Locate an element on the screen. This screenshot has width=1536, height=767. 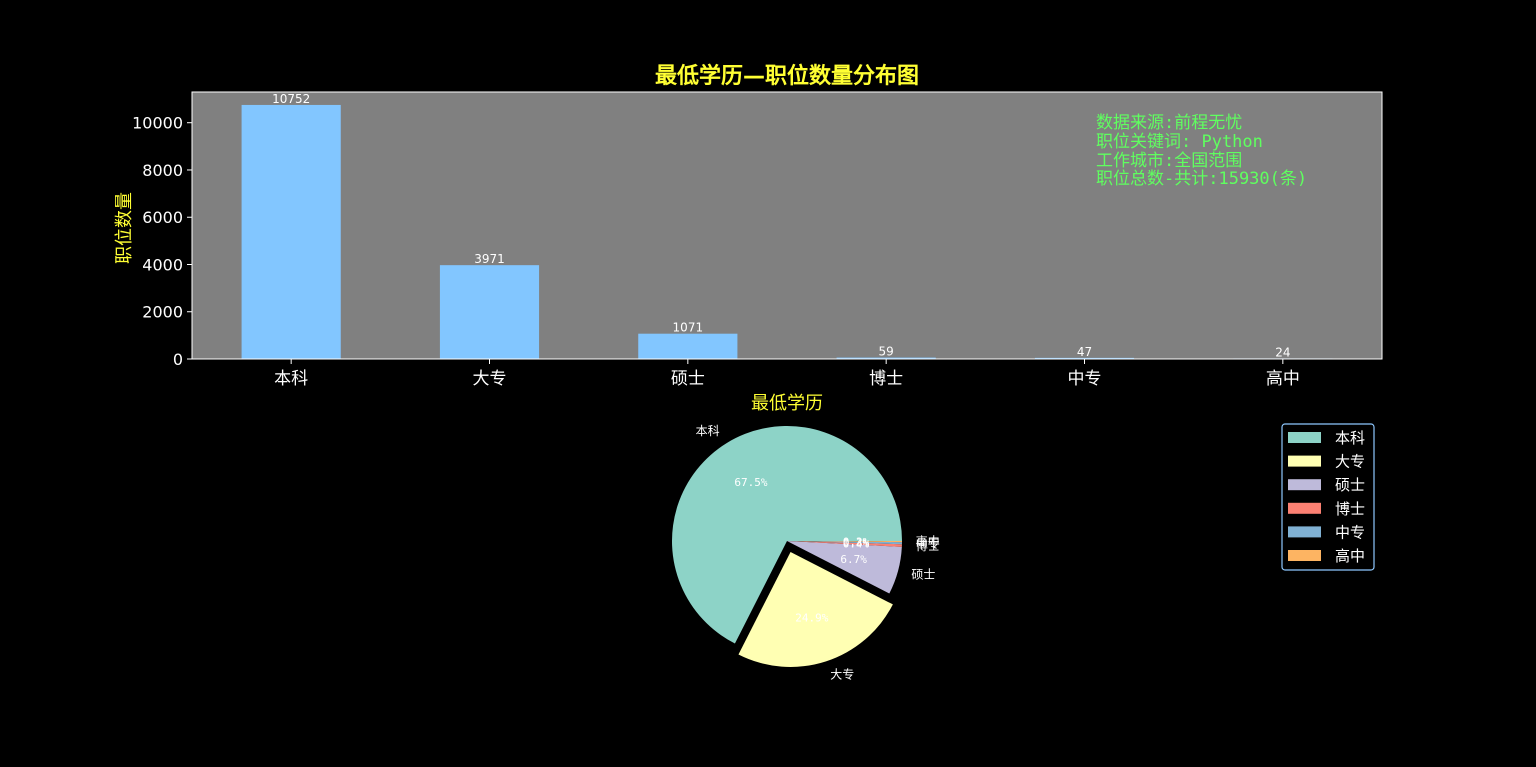
pie-slice-高中 is located at coordinates (844, 542).